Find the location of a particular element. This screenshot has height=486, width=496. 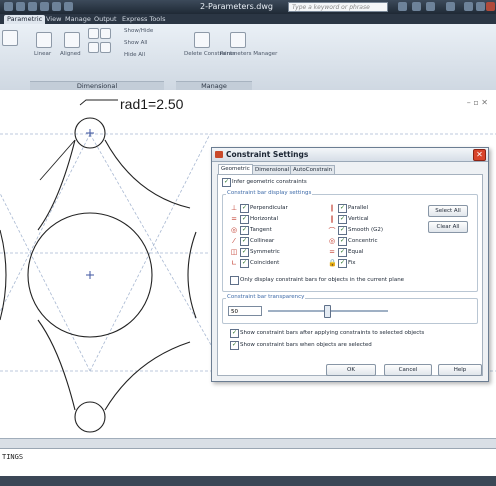

vertical-label: Vertical is located at coordinates (358, 219).